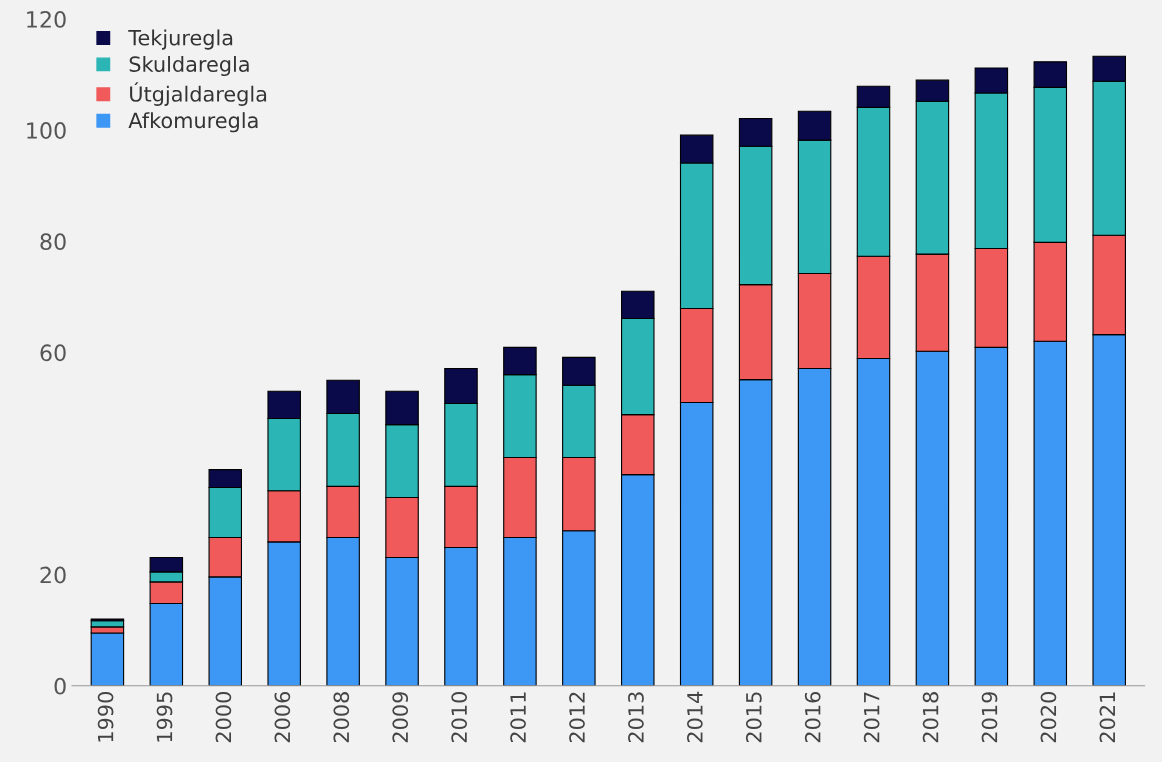  What do you see at coordinates (400, 717) in the screenshot?
I see `x-tick-label: 2009` at bounding box center [400, 717].